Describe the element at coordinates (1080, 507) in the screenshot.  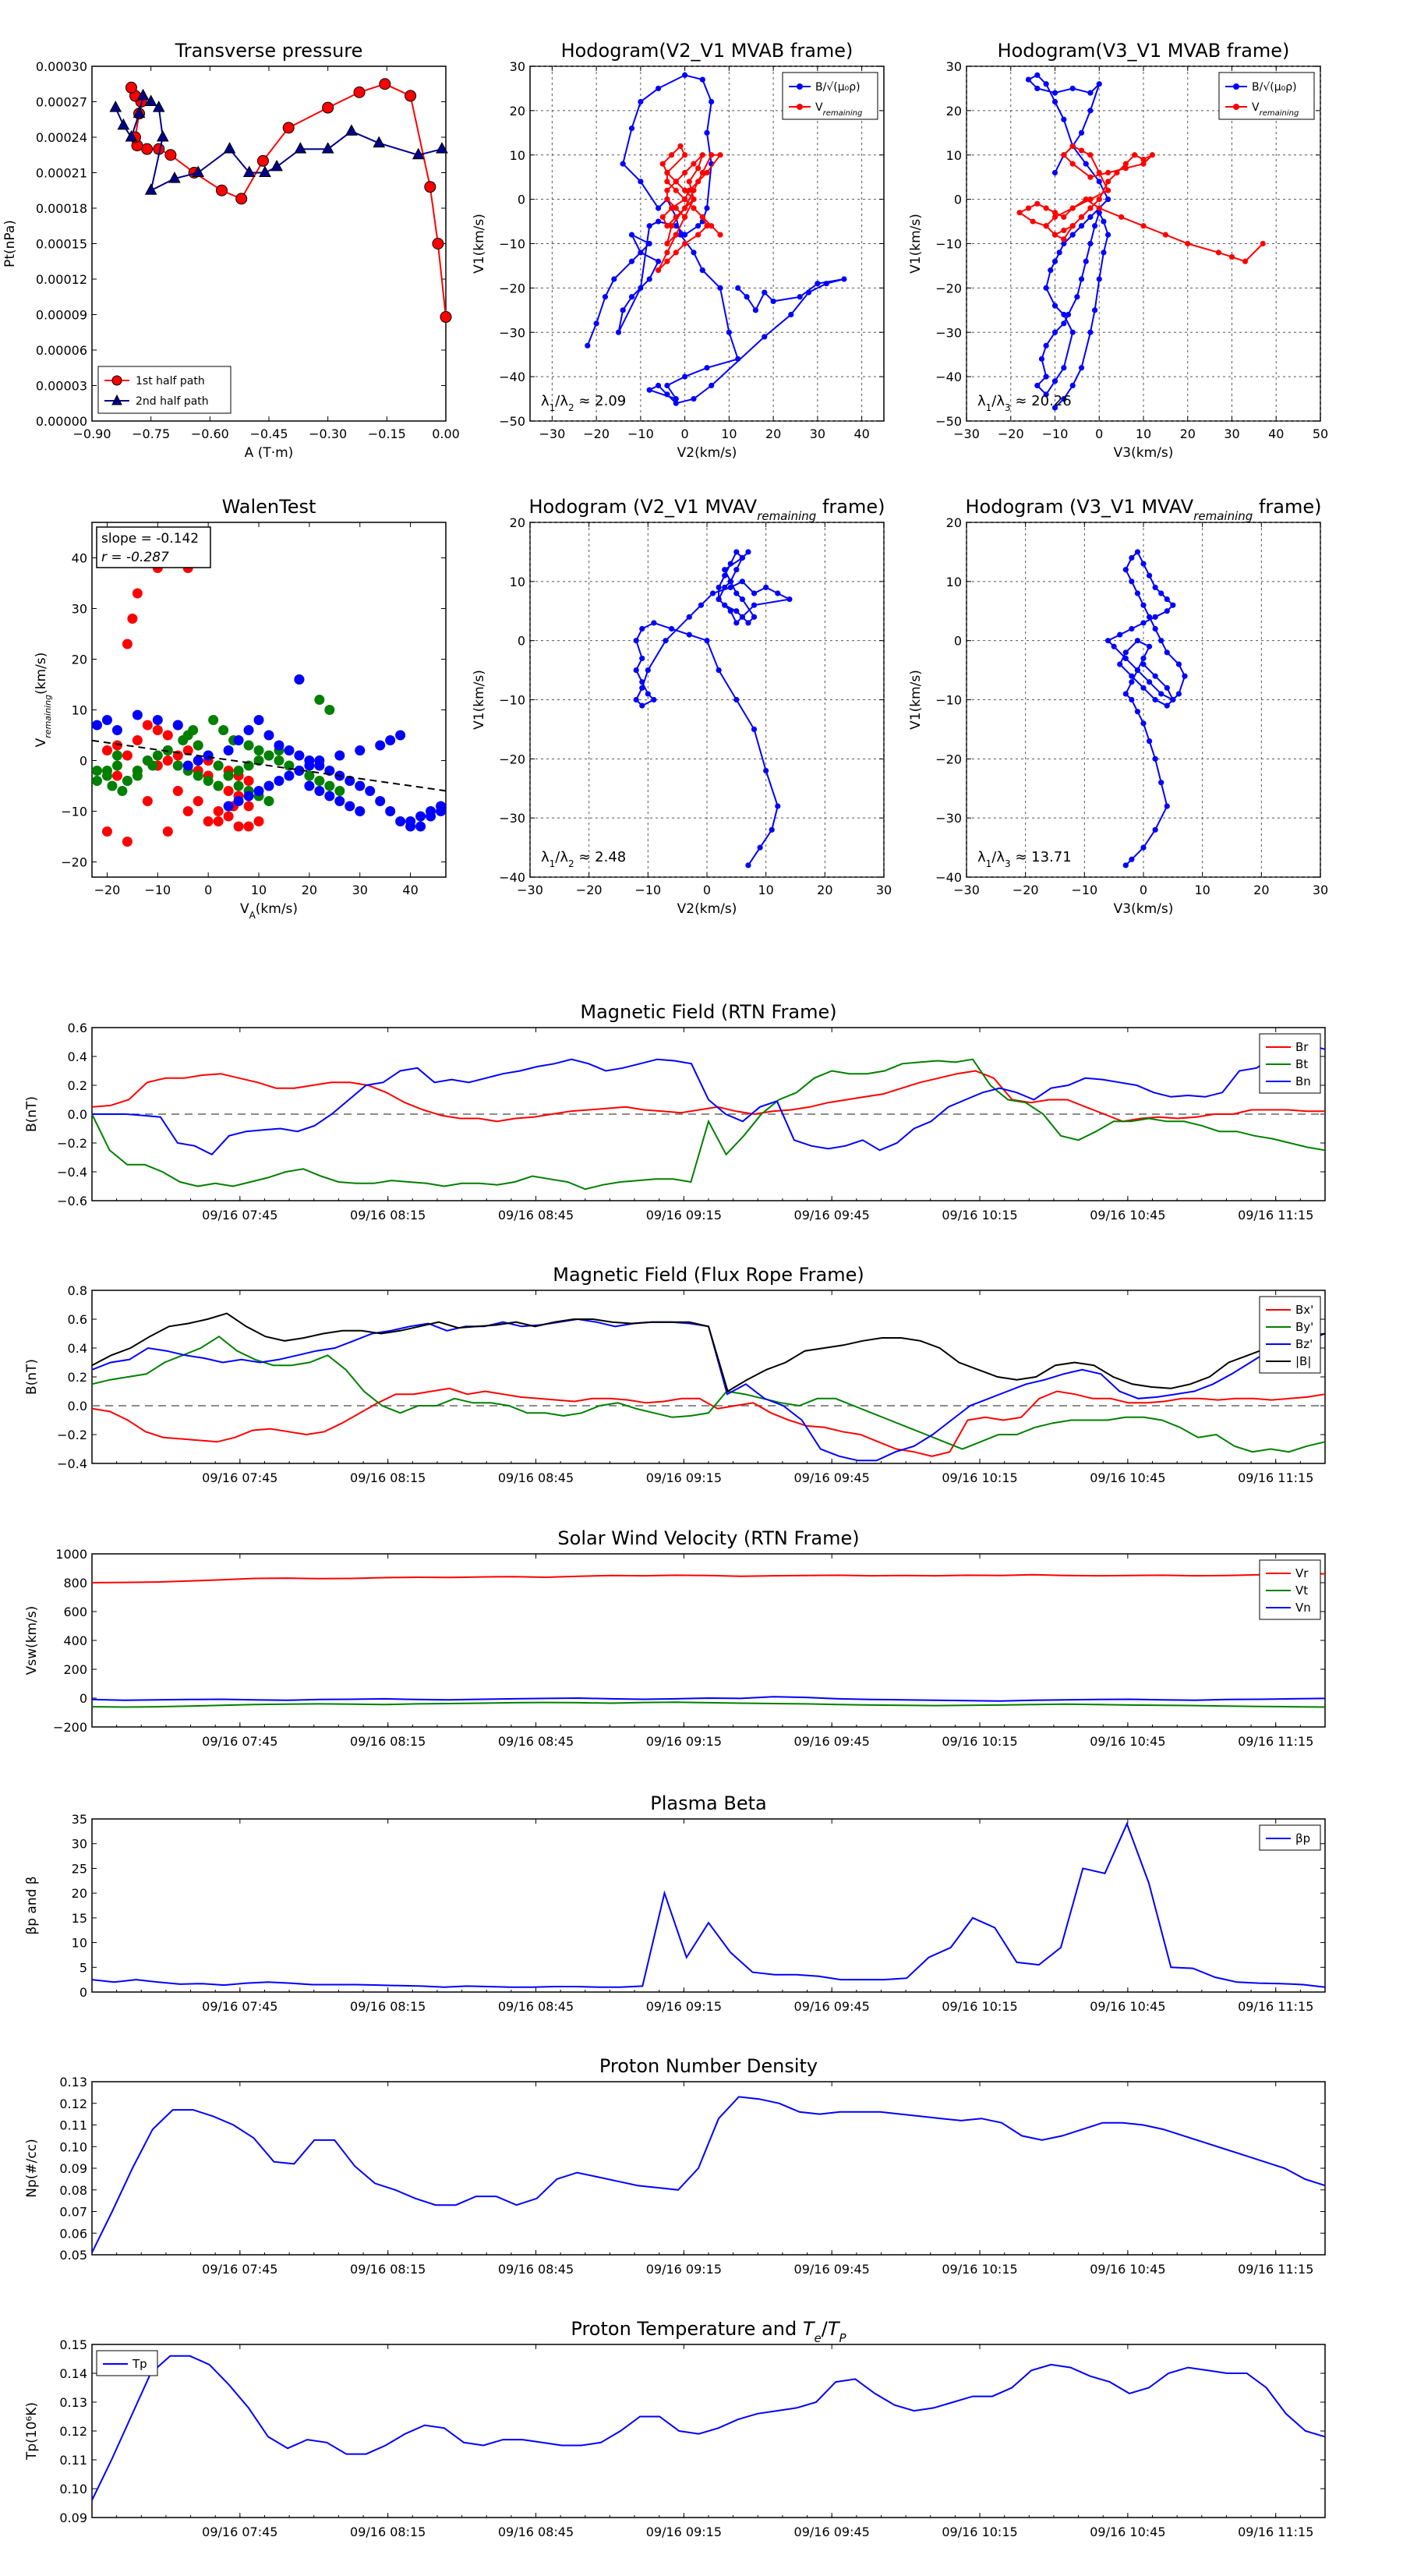
I see `title-part: Hodogram (V3_V1 MVAV` at that location.